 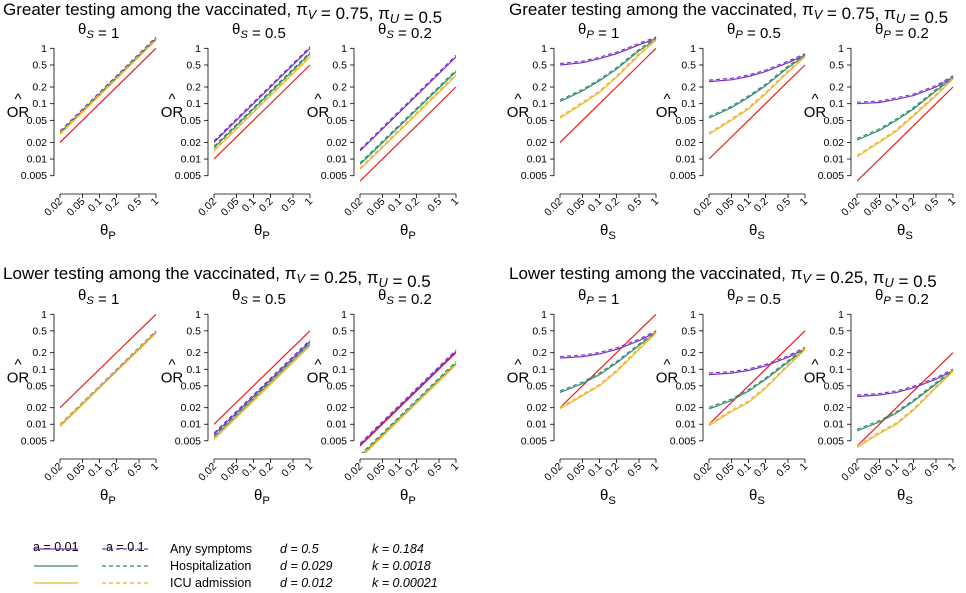 What do you see at coordinates (608, 232) in the screenshot?
I see `x-axis-label: θS` at bounding box center [608, 232].